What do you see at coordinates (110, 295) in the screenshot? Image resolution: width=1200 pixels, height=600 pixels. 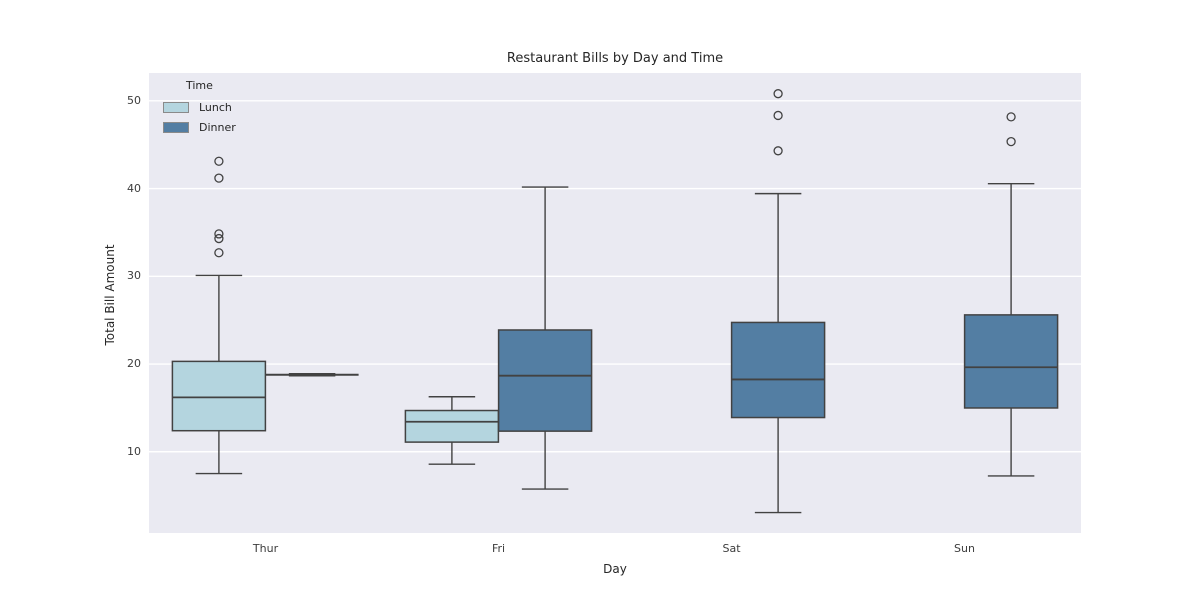 I see `y-axis-label: Total Bill Amount` at bounding box center [110, 295].